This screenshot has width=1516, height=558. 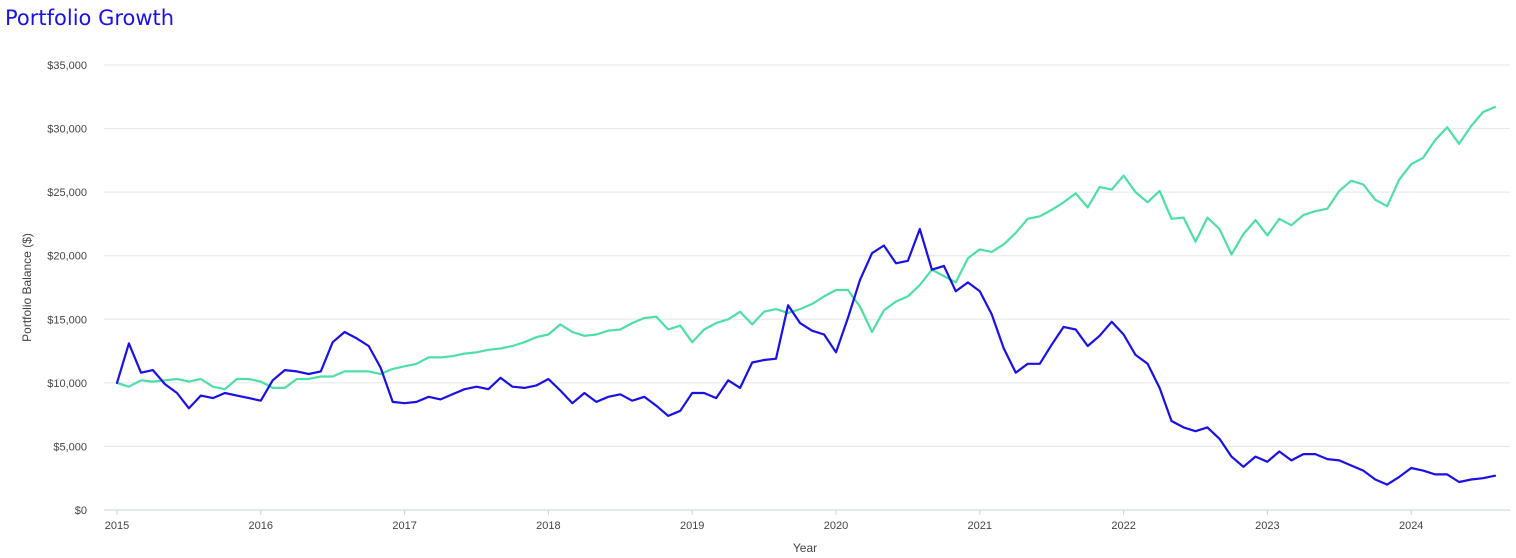 I want to click on y-tick-label: $0, so click(x=81, y=511).